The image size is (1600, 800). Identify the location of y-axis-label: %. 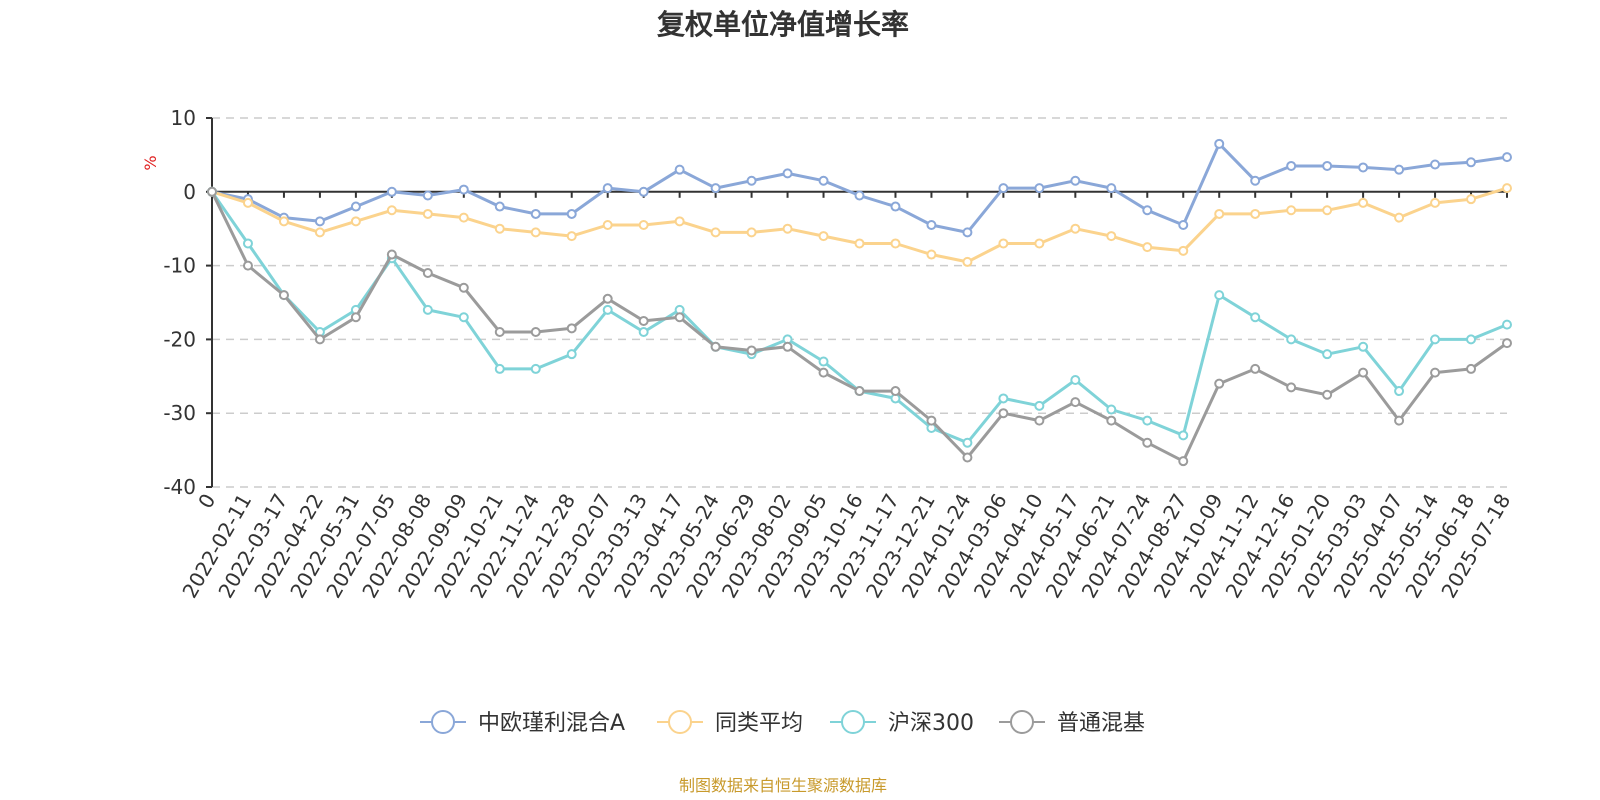
(150, 162).